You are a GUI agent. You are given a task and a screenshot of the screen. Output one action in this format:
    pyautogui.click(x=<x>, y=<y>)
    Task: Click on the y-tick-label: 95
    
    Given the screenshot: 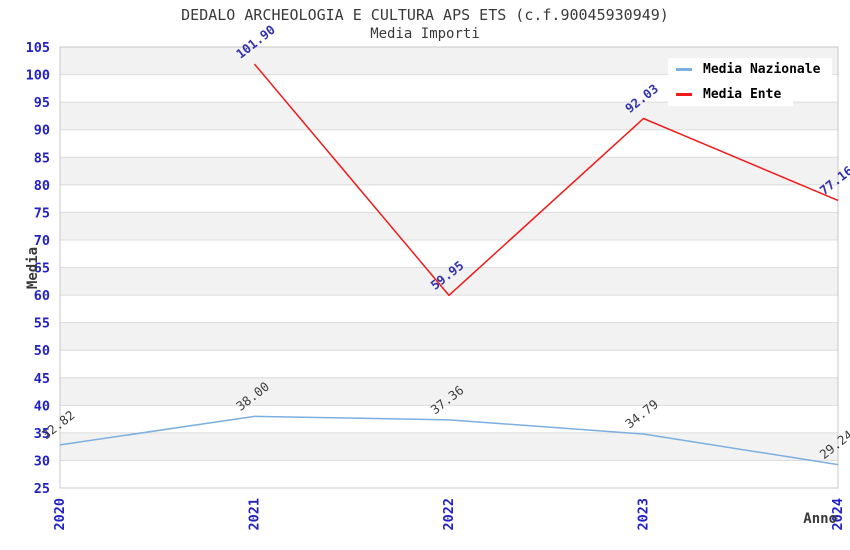 What is the action you would take?
    pyautogui.click(x=42, y=103)
    